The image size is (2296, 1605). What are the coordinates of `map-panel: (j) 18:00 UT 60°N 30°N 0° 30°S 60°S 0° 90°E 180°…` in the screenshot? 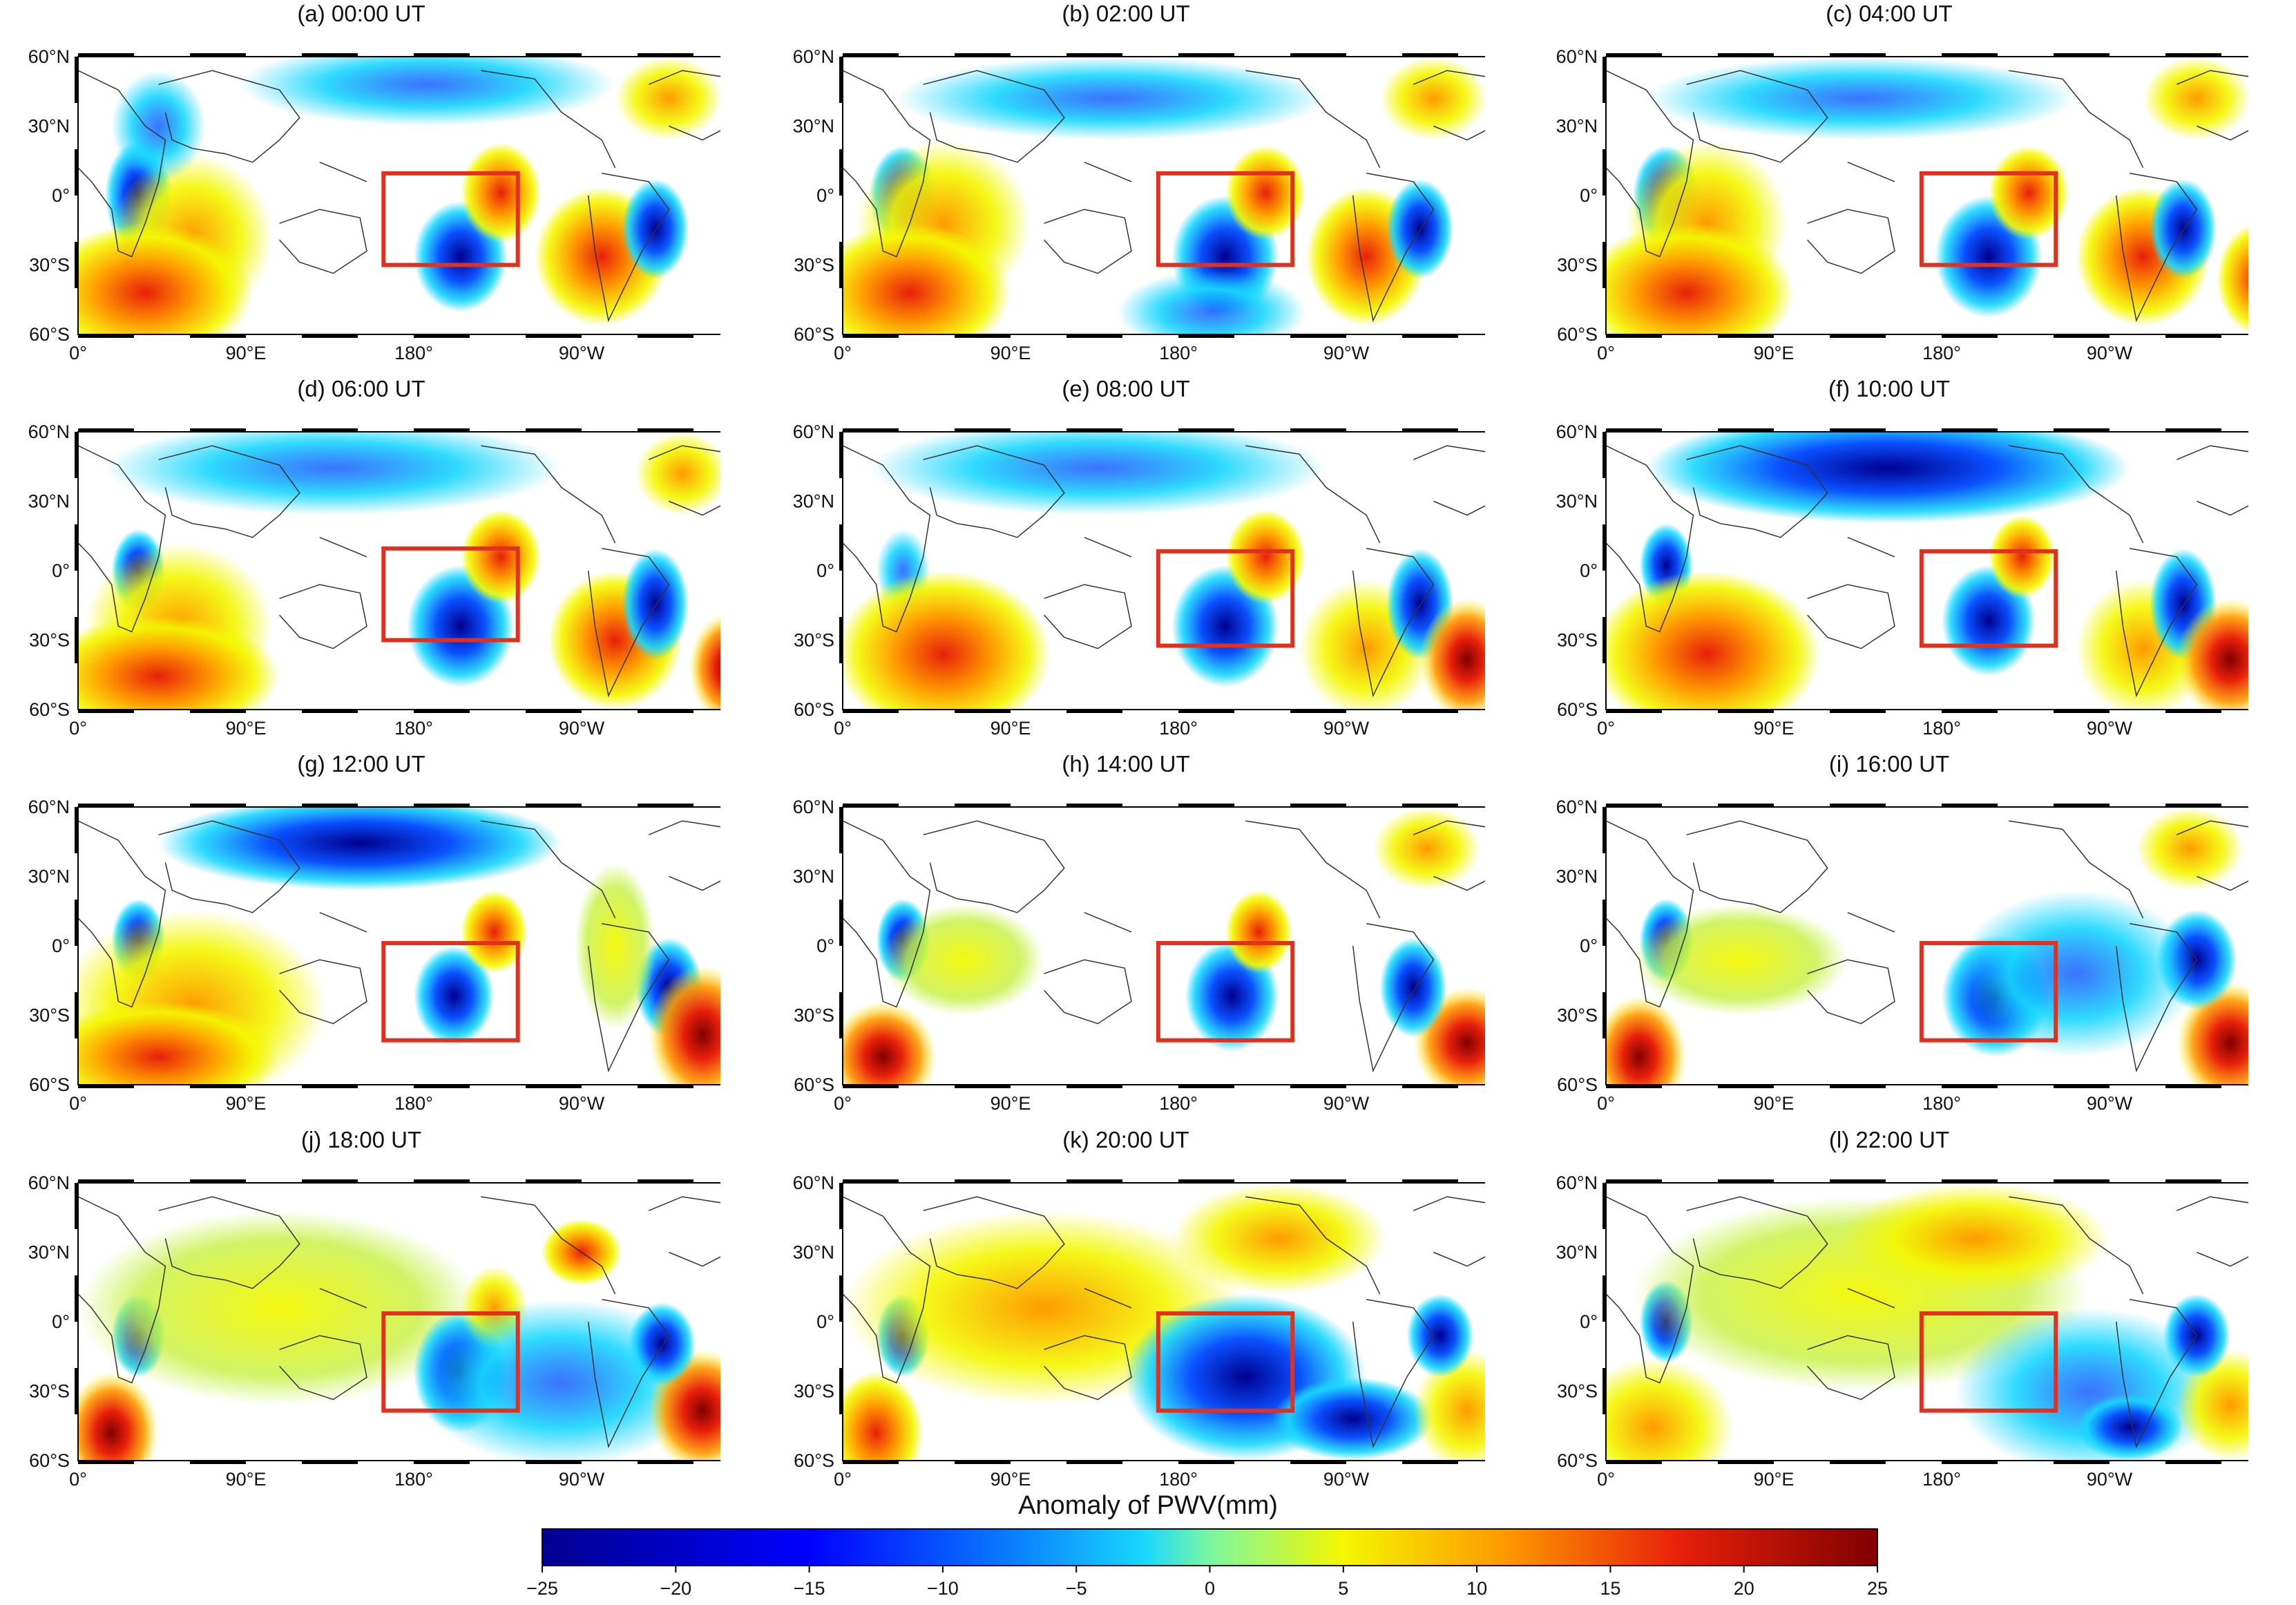 It's located at (361, 1314).